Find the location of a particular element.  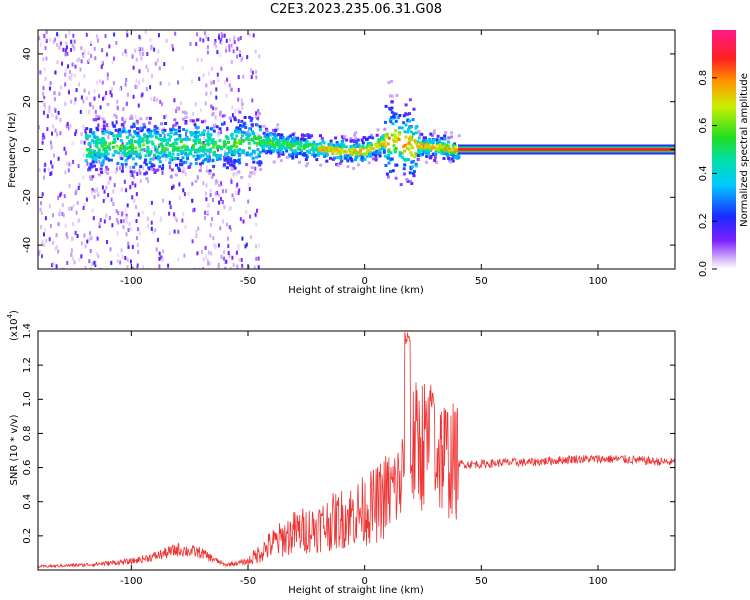

spectrogram-x-tick-label: 0 is located at coordinates (364, 281).